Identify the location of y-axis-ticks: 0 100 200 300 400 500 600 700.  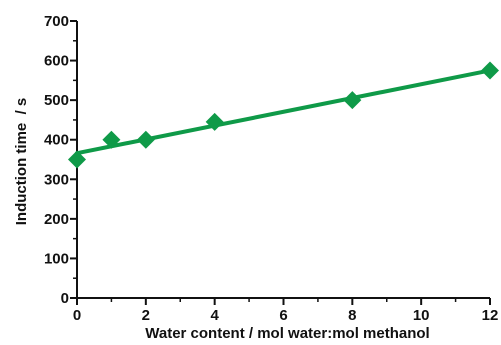
(60, 160).